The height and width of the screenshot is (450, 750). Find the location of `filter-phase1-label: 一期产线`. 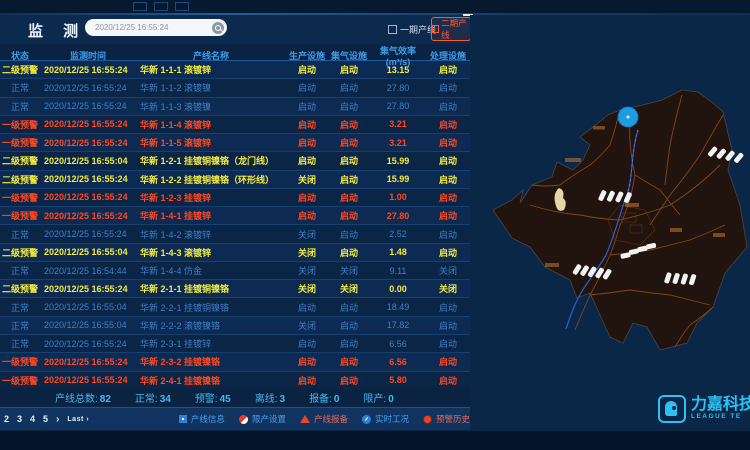

filter-phase1-label: 一期产线 is located at coordinates (418, 30).